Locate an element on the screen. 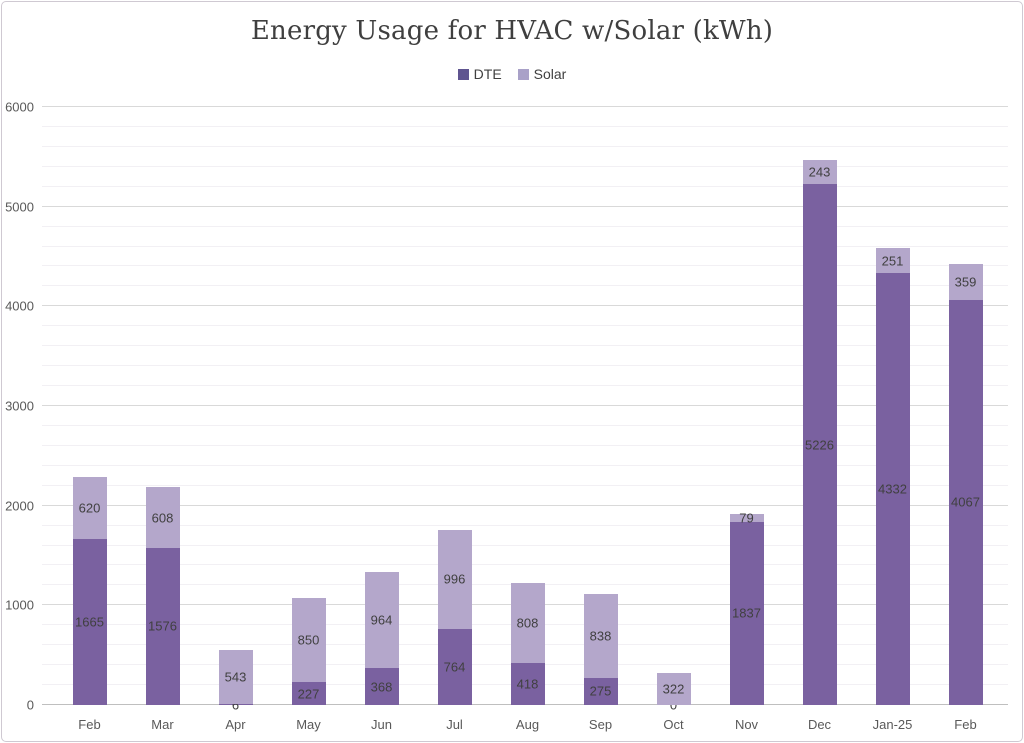 This screenshot has width=1024, height=743. data-label-dte-jul: 764 is located at coordinates (454, 667).